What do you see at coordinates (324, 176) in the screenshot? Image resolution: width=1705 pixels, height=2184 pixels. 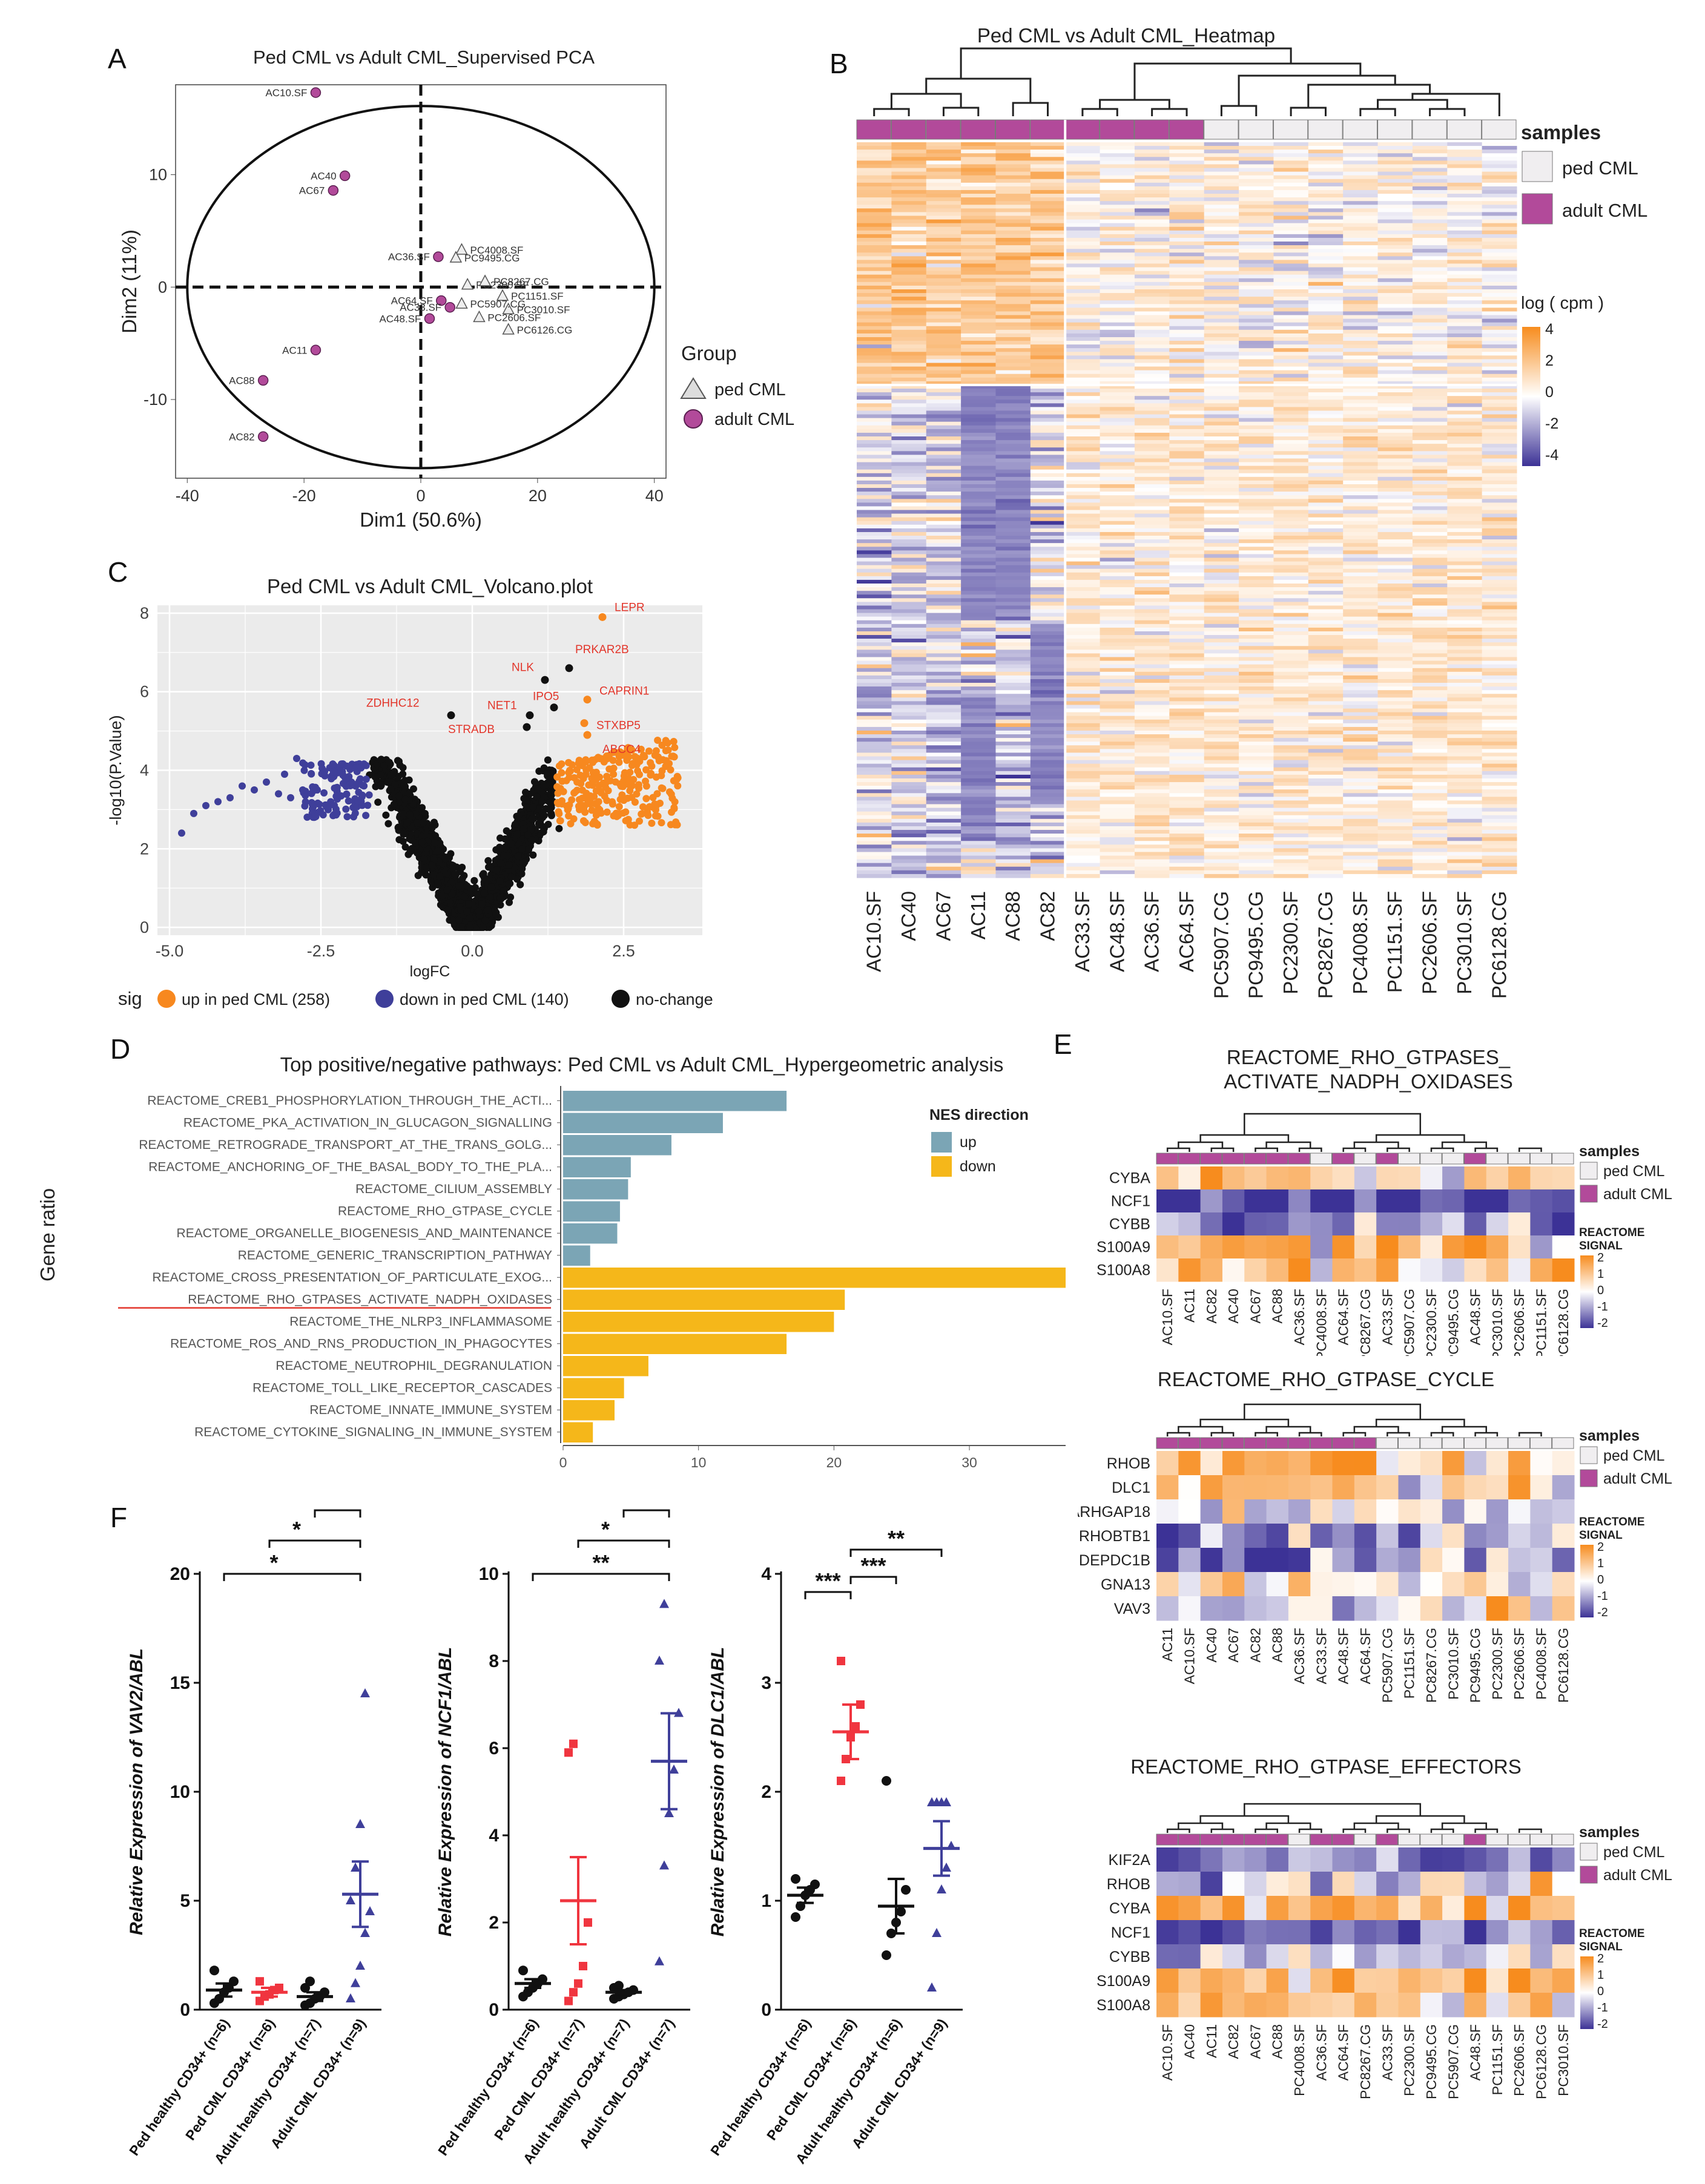 I see `pca-point-label: AC40` at bounding box center [324, 176].